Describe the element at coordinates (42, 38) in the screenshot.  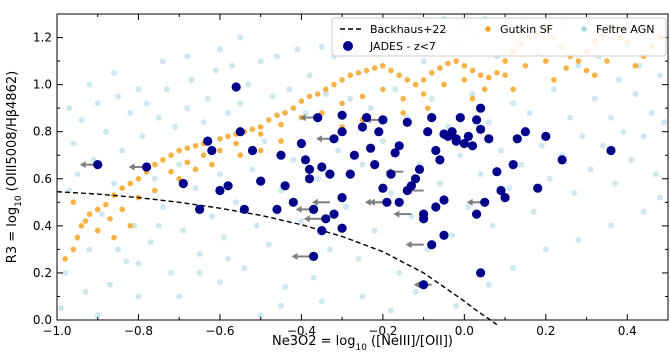
I see `y-tick-label: 1.2` at that location.